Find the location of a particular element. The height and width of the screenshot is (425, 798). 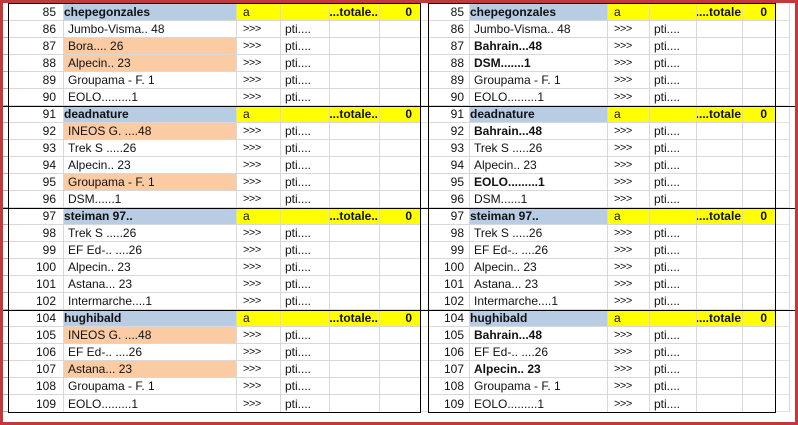

row-number-cell: 96 is located at coordinates (36, 199).